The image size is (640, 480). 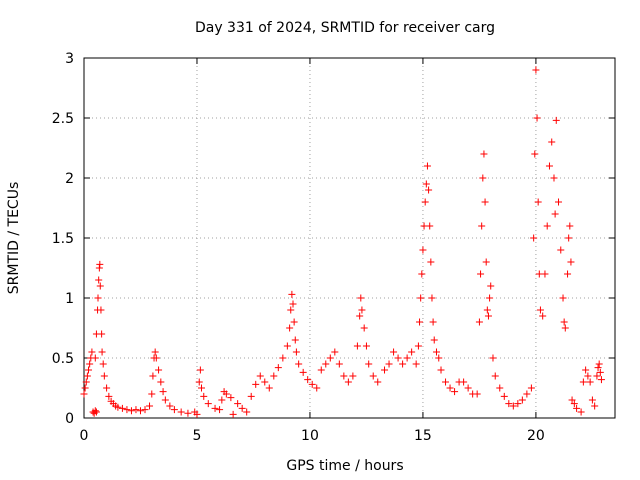 I want to click on x-tick-label: 20, so click(x=536, y=436).